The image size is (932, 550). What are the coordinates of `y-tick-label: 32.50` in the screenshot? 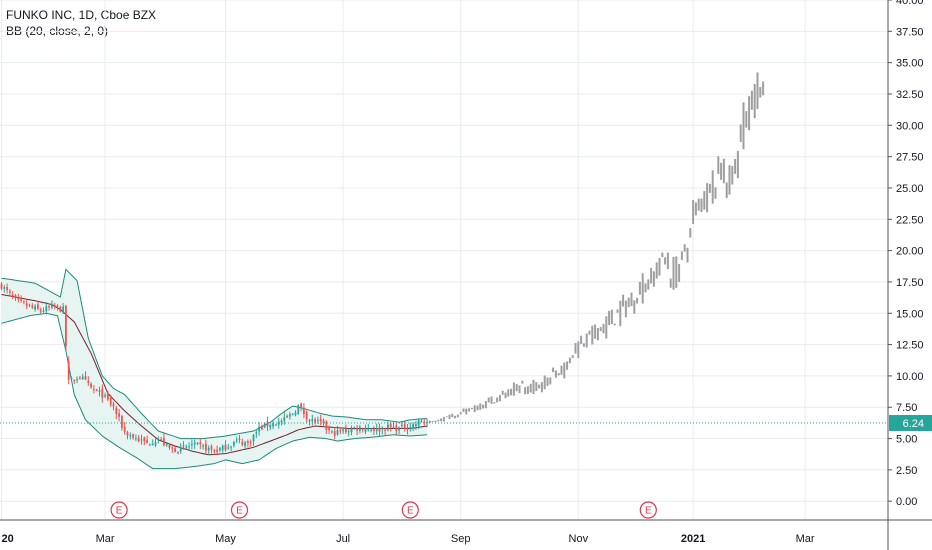 It's located at (910, 95).